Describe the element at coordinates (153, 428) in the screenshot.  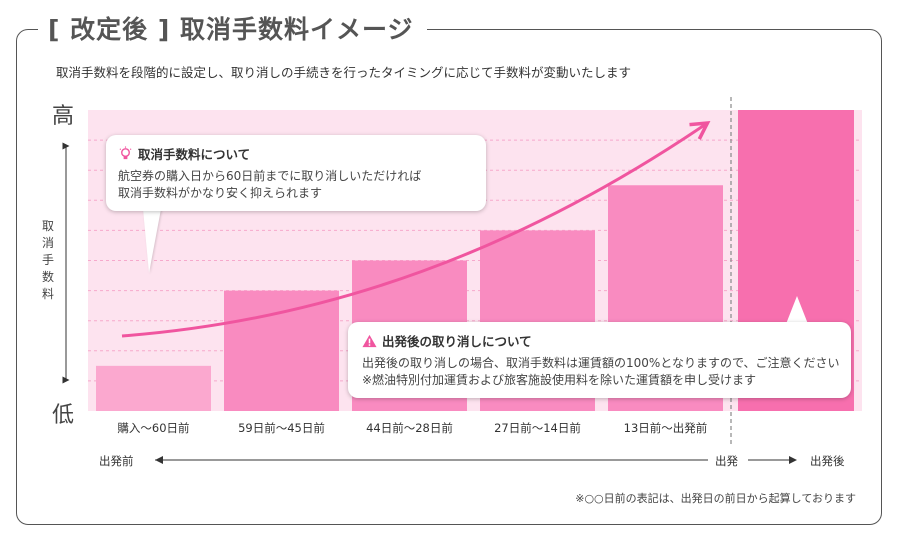
I see `category-label-1: 購入～60日前` at that location.